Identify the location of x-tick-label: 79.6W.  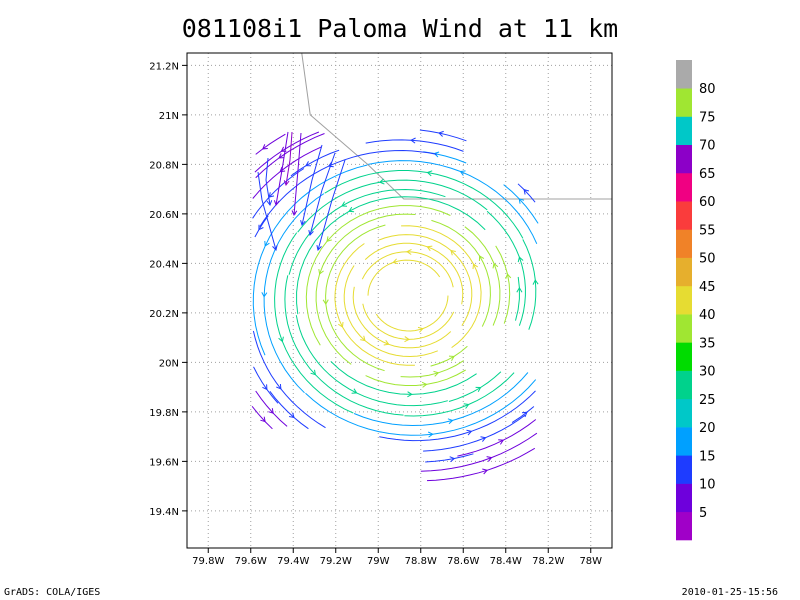
(251, 561).